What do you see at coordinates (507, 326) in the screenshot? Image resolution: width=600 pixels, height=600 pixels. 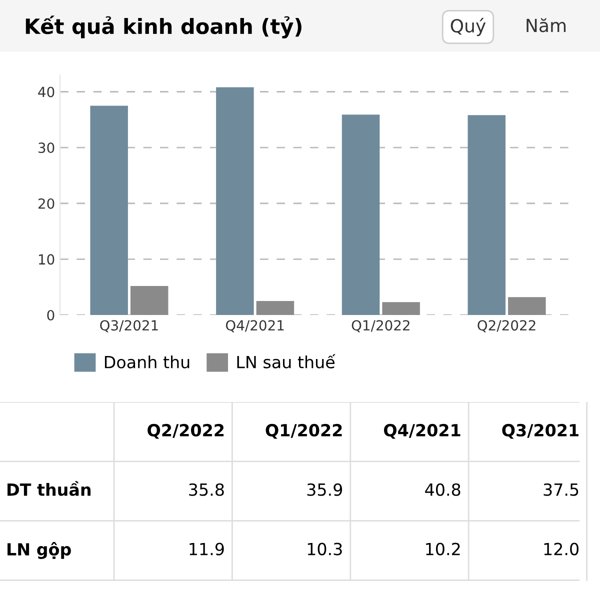 I see `x-tick-label: Q2/2022` at bounding box center [507, 326].